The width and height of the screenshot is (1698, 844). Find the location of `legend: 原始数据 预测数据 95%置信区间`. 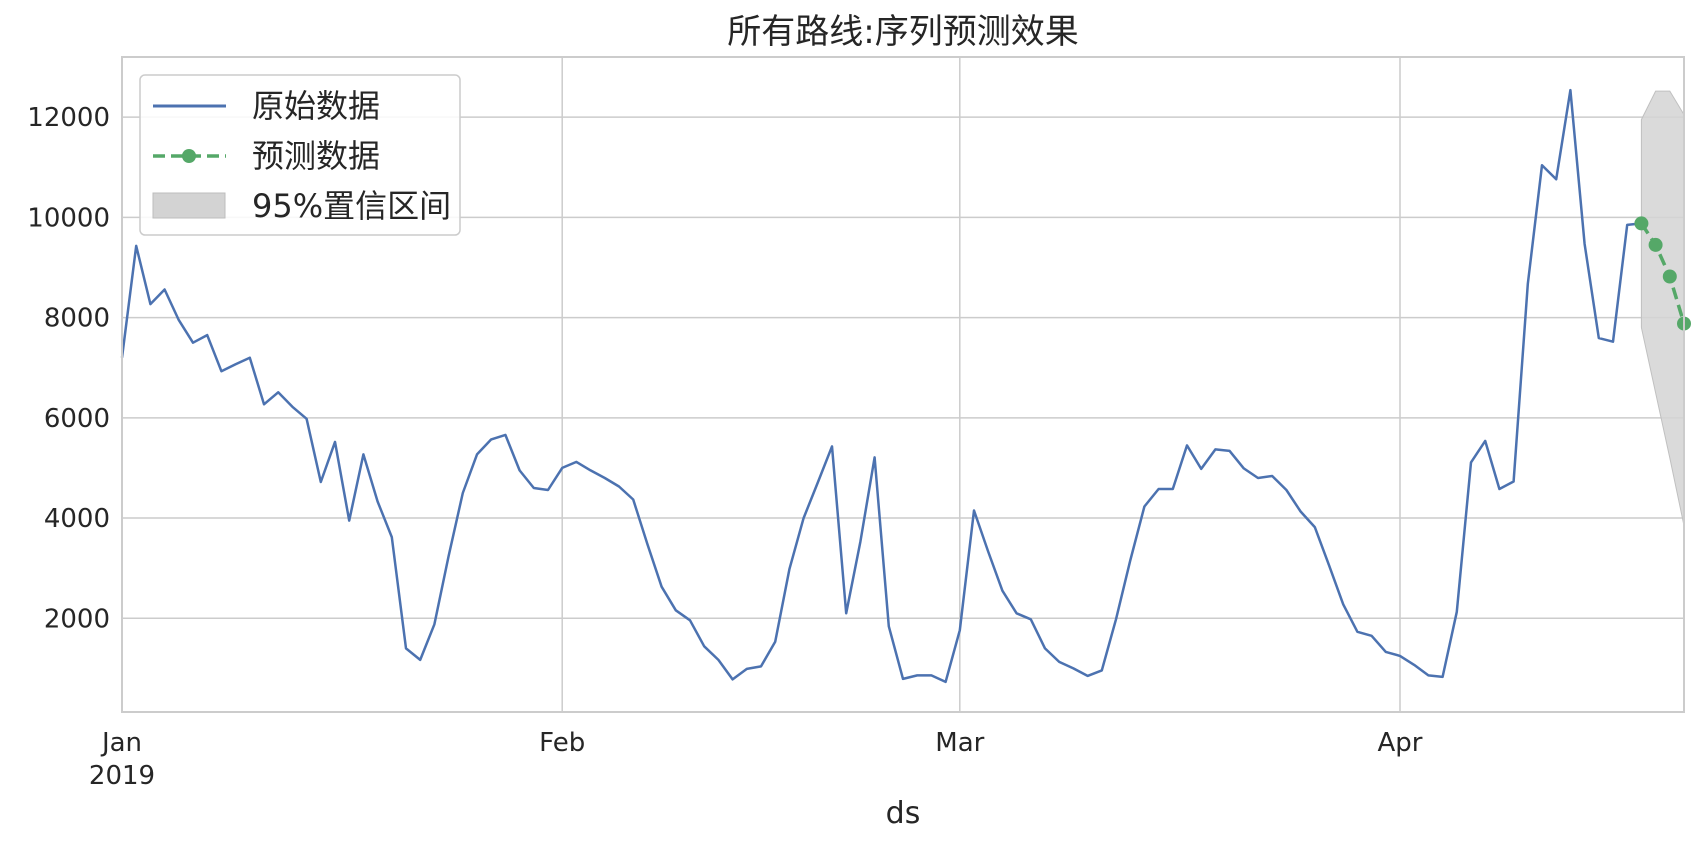

legend: 原始数据 预测数据 95%置信区间 is located at coordinates (300, 155).